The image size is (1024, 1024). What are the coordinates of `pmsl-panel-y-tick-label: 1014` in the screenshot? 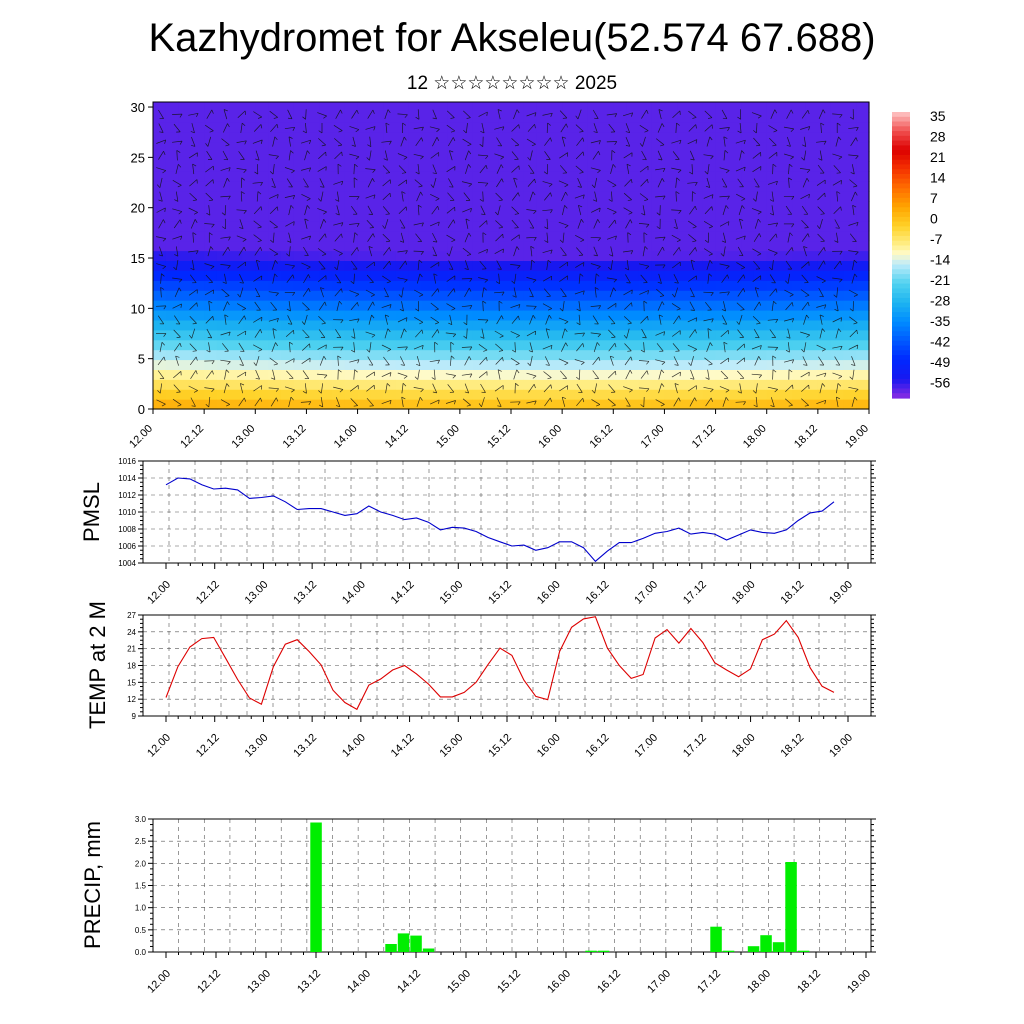 It's located at (127, 478).